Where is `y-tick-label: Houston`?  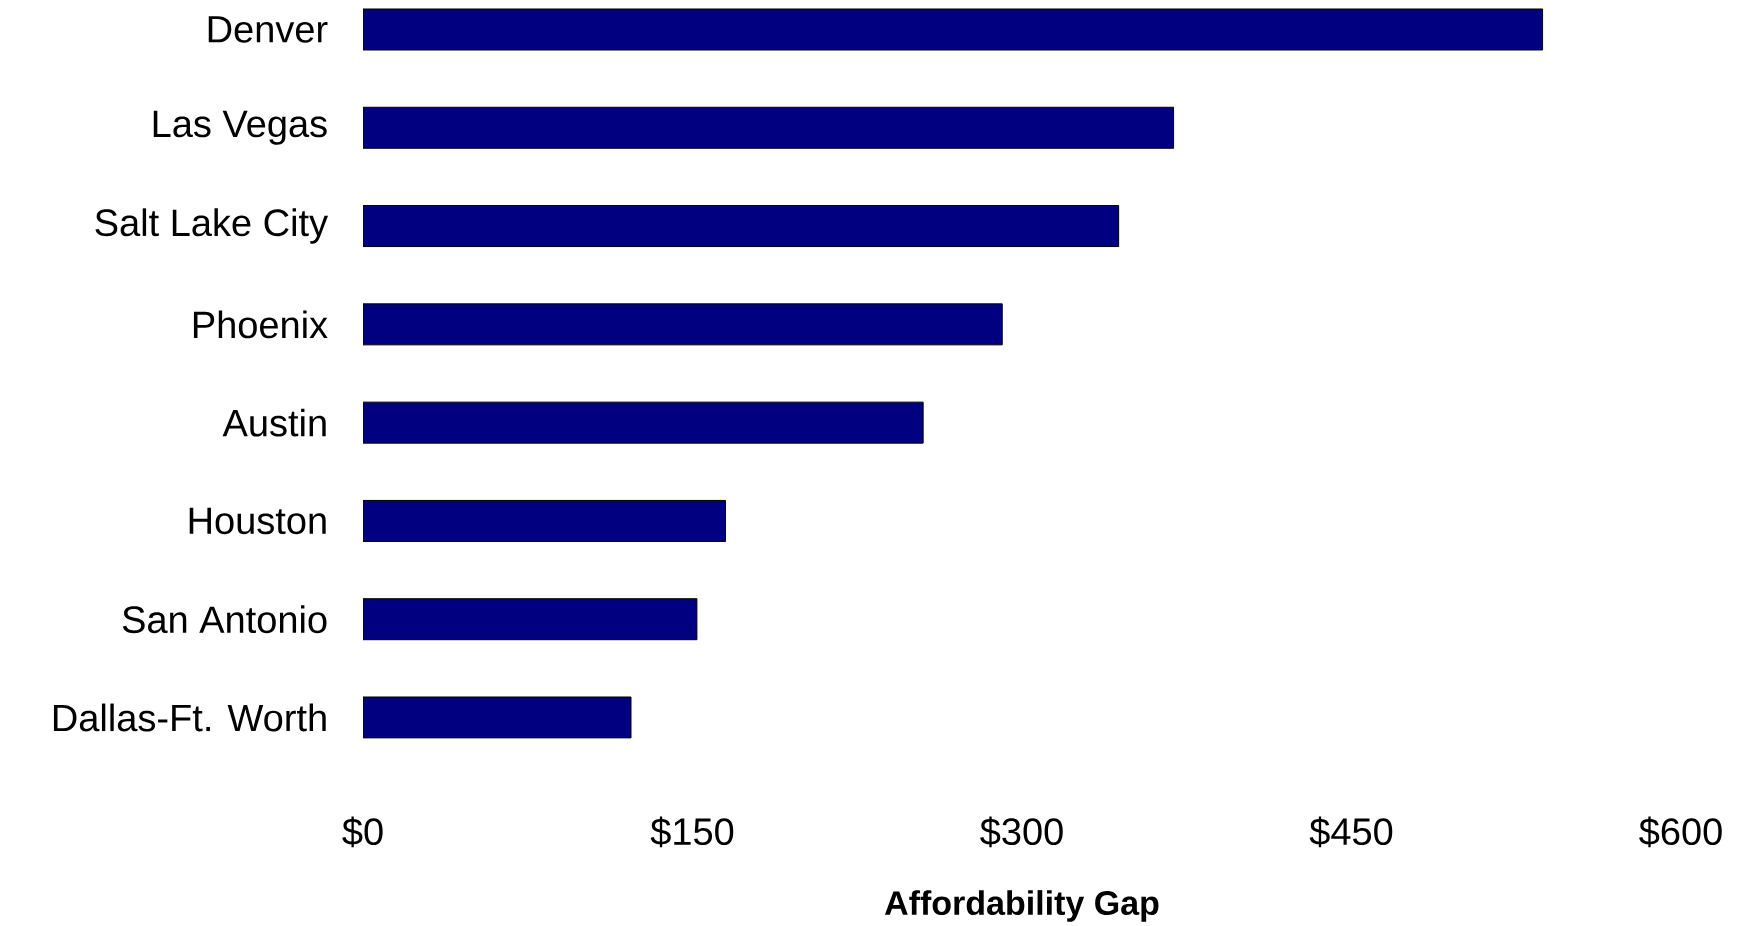
y-tick-label: Houston is located at coordinates (257, 521).